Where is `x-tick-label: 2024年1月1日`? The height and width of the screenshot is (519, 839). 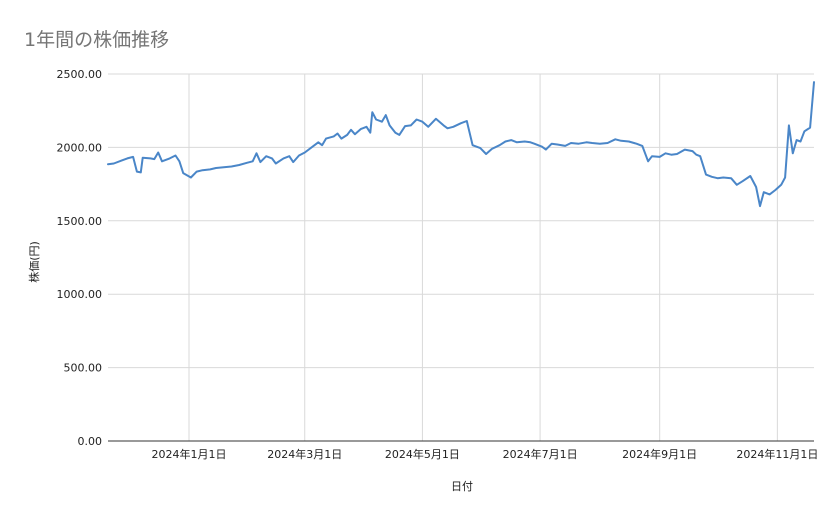 x-tick-label: 2024年1月1日 is located at coordinates (189, 454).